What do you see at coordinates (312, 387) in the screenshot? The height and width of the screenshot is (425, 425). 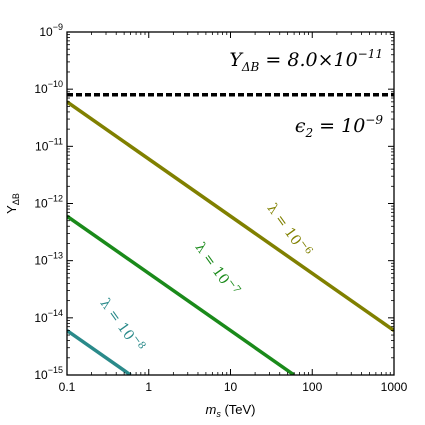 I see `x-tick-label: 100` at bounding box center [312, 387].